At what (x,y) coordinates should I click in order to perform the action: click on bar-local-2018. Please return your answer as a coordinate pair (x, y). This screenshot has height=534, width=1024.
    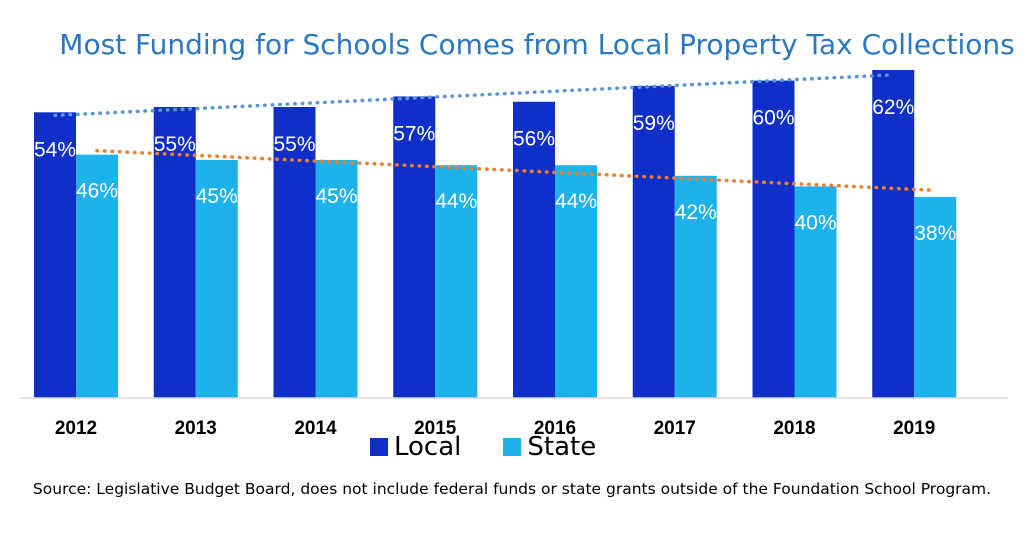
    Looking at the image, I should click on (773, 239).